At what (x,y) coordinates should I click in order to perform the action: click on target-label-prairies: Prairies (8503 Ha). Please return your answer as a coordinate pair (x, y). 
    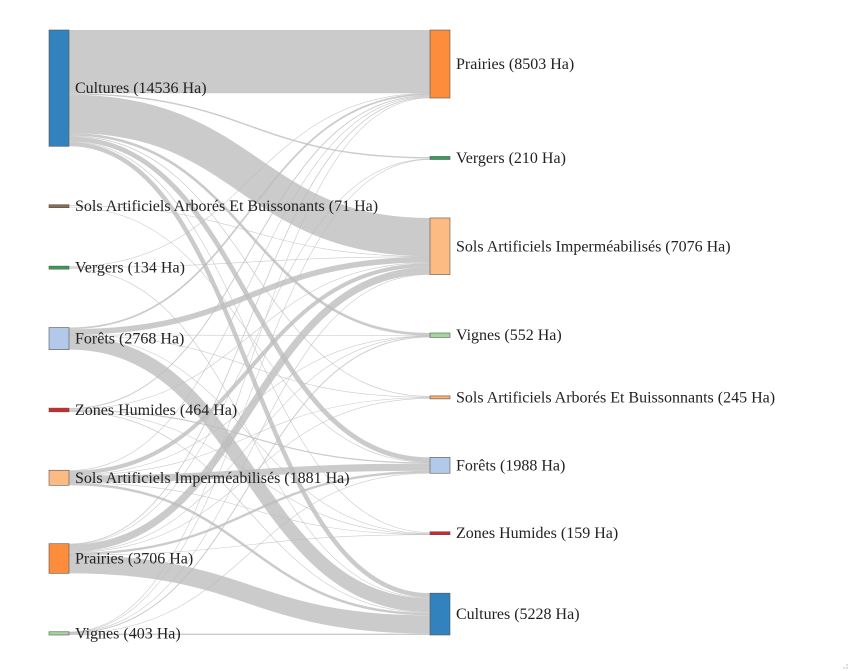
    Looking at the image, I should click on (515, 64).